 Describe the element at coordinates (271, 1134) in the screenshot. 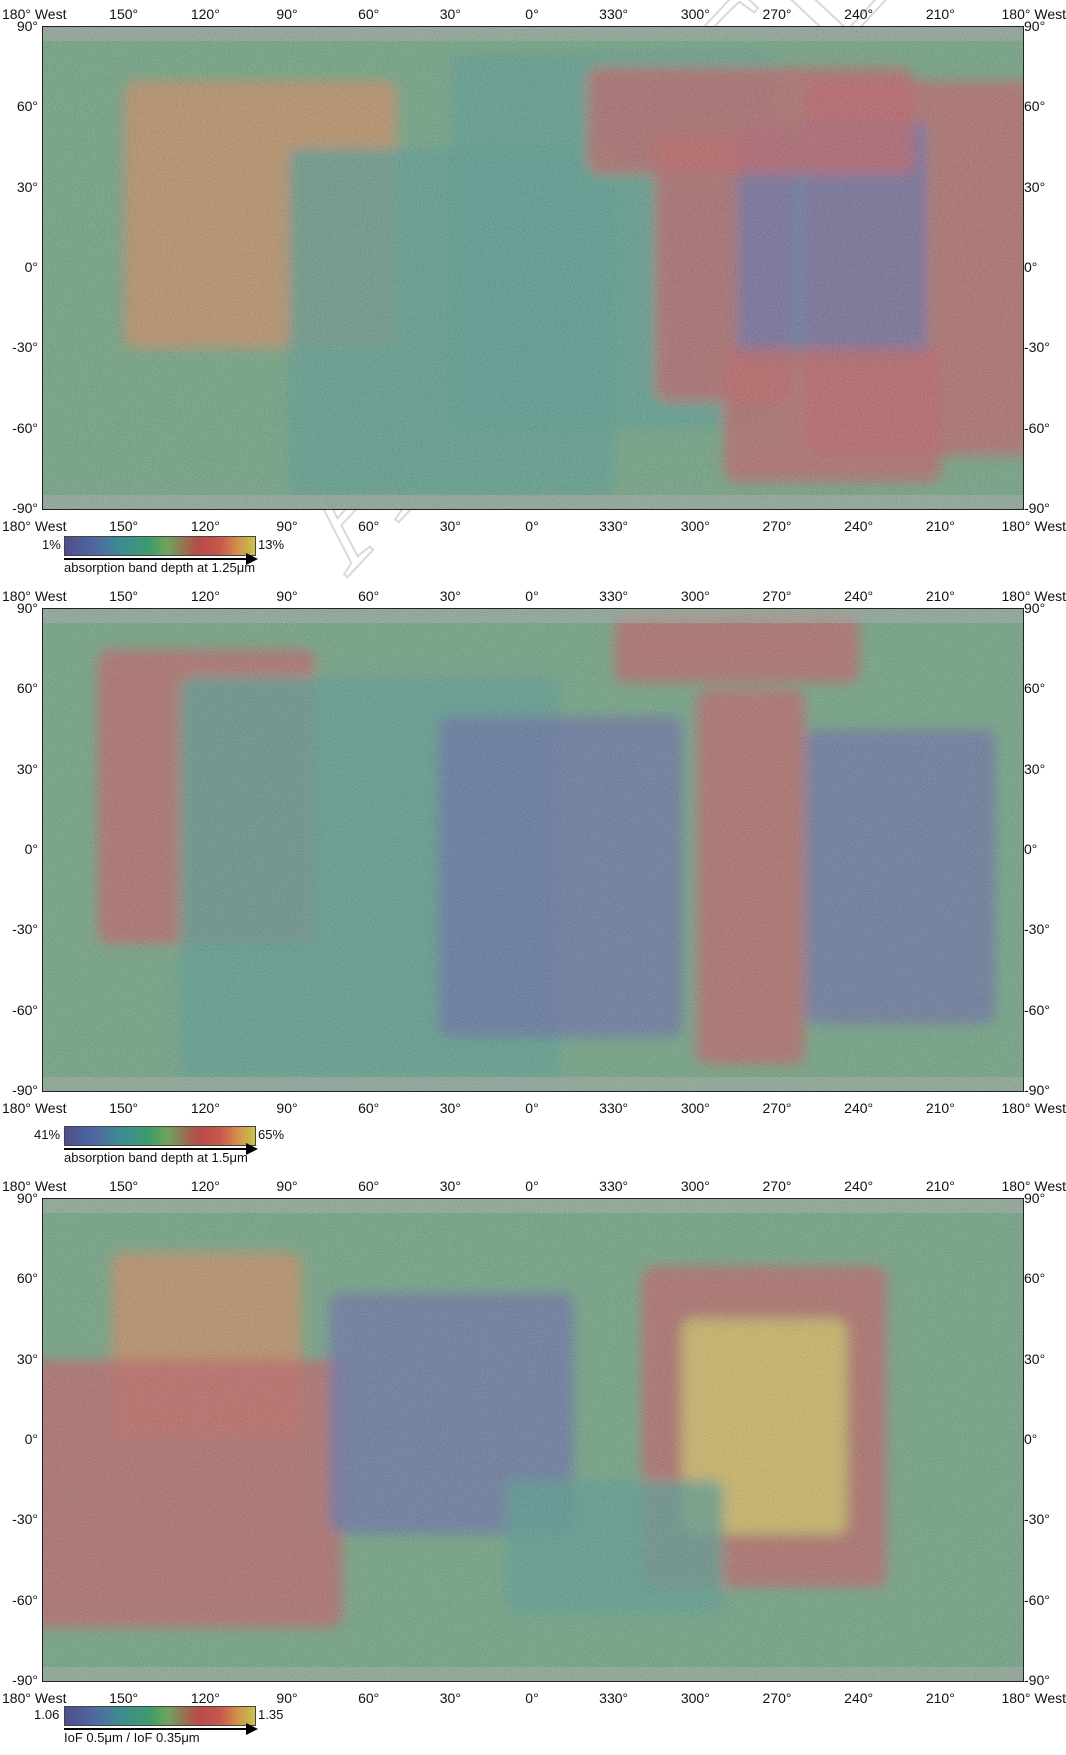

I see `colorbar-max: 65%` at that location.